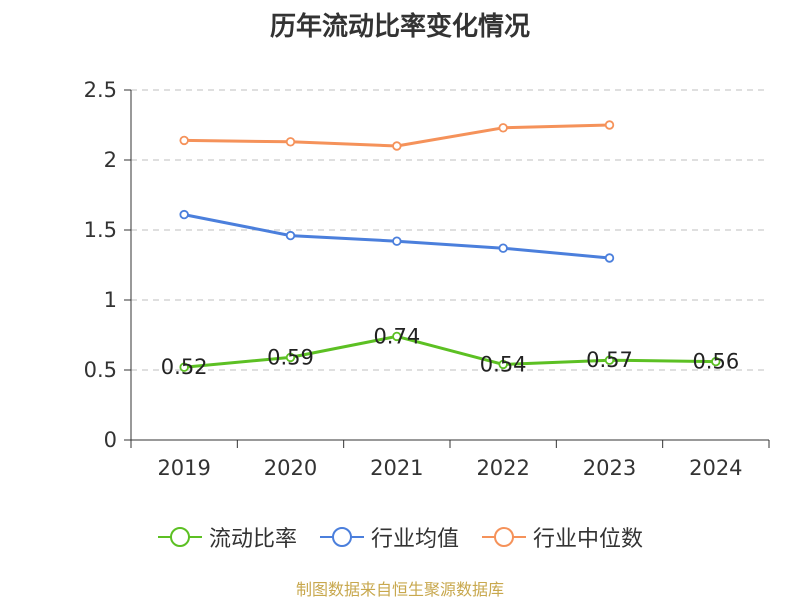 Image resolution: width=800 pixels, height=600 pixels. What do you see at coordinates (183, 468) in the screenshot?
I see `x-tick-label: 2019` at bounding box center [183, 468].